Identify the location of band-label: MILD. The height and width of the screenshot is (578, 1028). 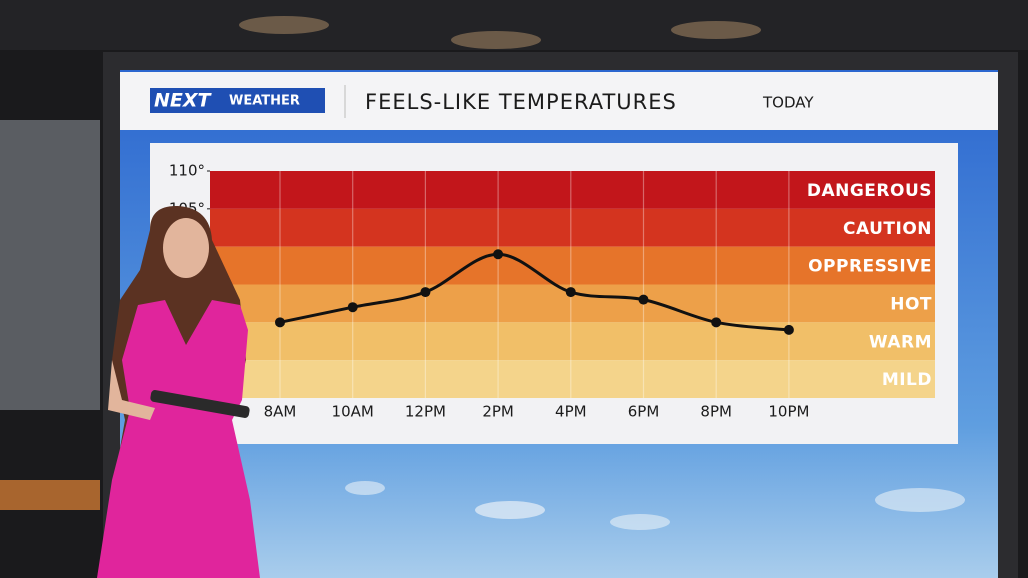
(907, 380).